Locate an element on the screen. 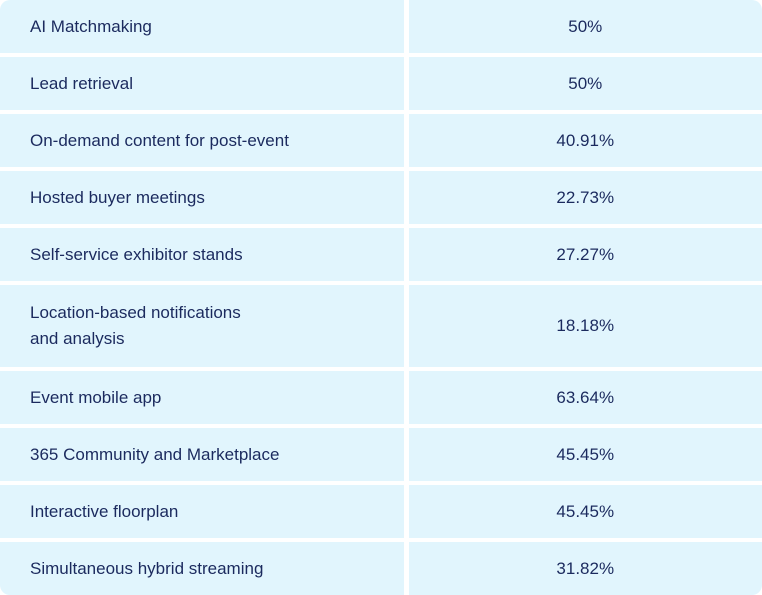 This screenshot has height=595, width=762. table-row: Self-service exhibitor stands 27.27% is located at coordinates (381, 254).